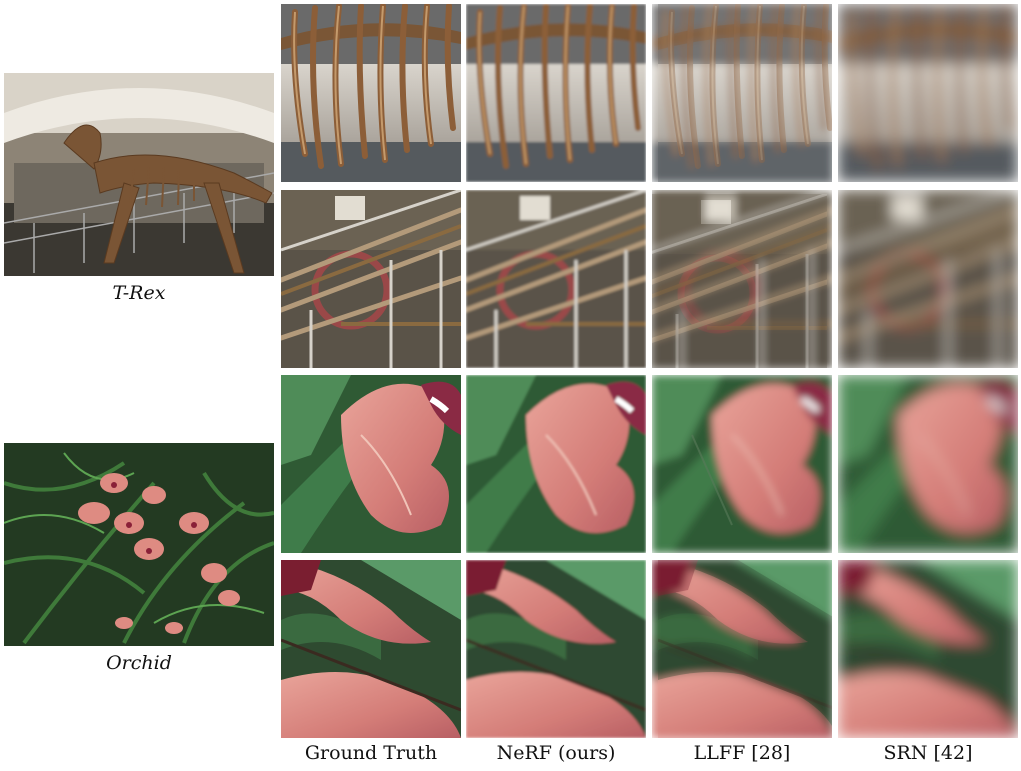  I want to click on trex-rails-ground-truth, so click(371, 279).